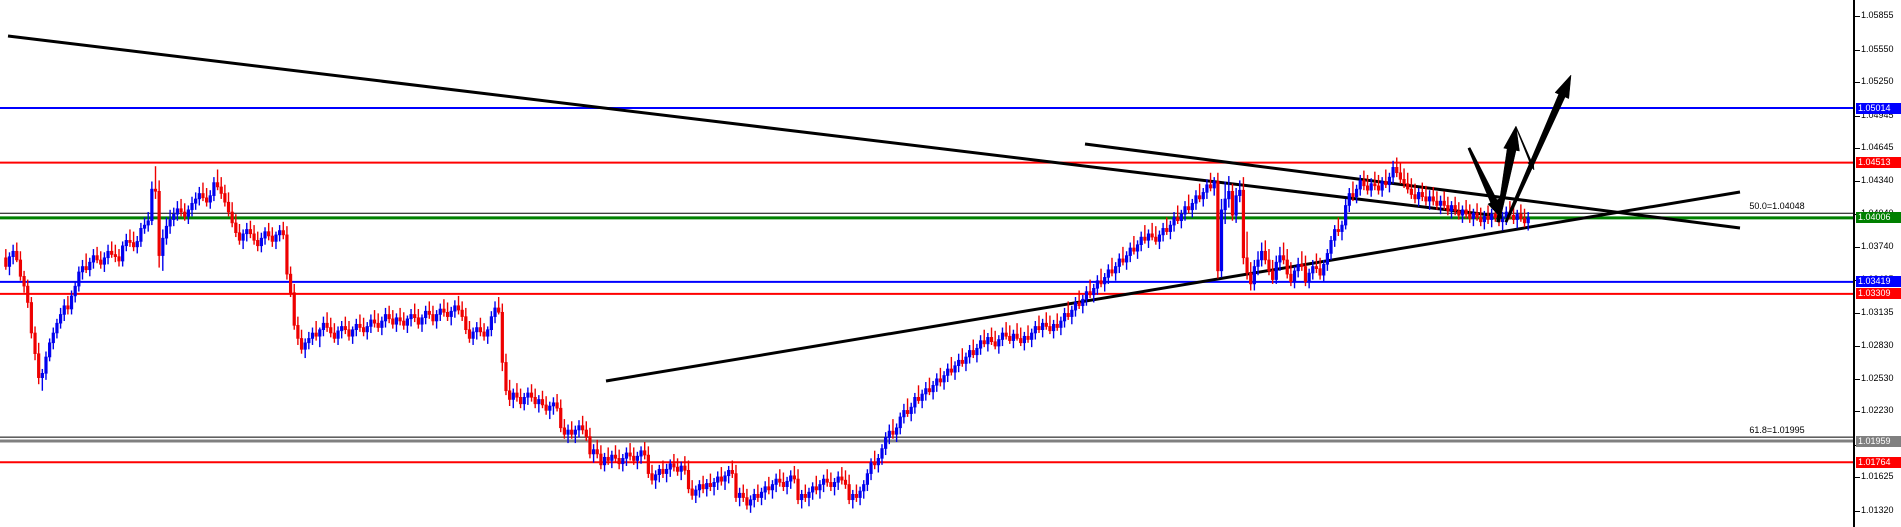  What do you see at coordinates (1878, 163) in the screenshot?
I see `price-tag-resistance-red: 1.04513` at bounding box center [1878, 163].